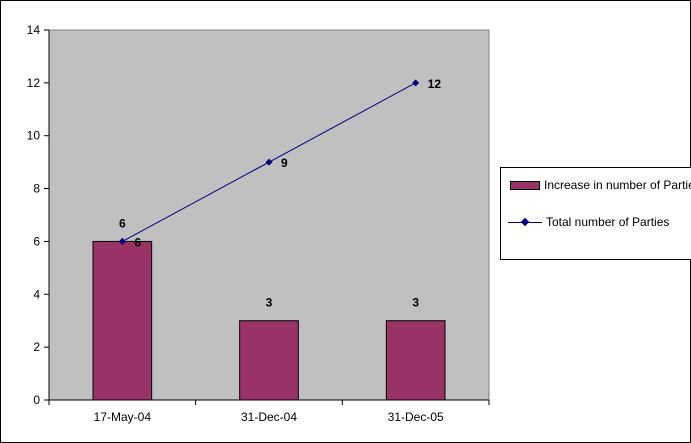  I want to click on x-tick-label: 31-Dec-05, so click(416, 417).